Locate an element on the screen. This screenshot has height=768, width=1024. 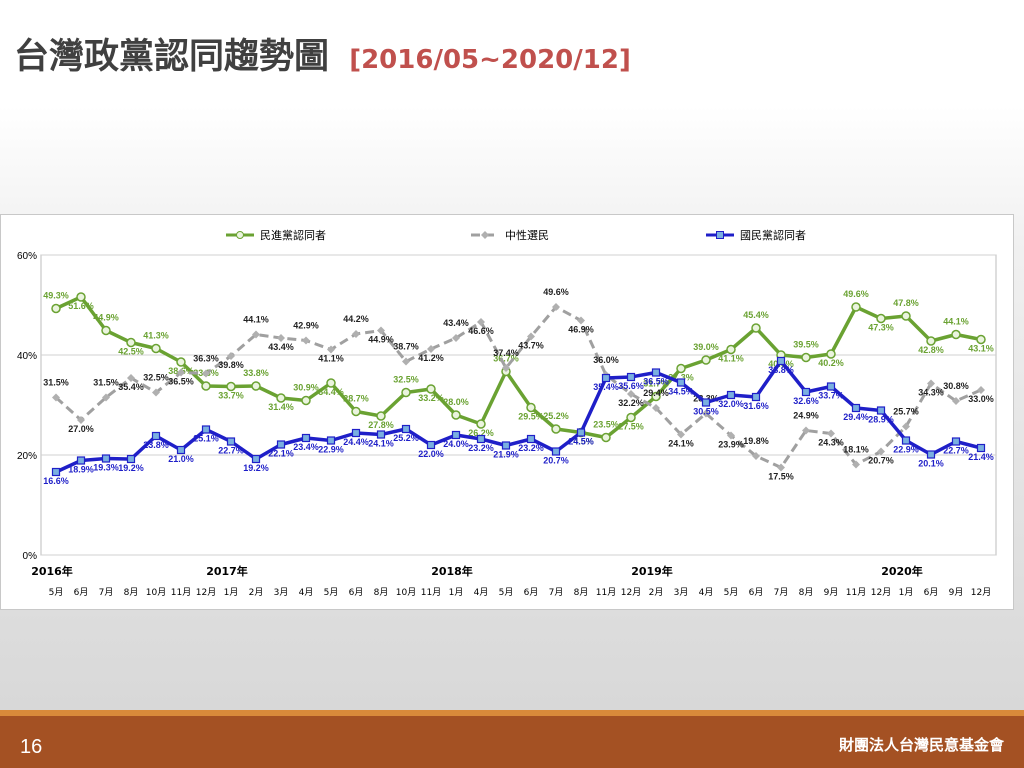
data-label-dpp: 30.9% is located at coordinates (306, 388).